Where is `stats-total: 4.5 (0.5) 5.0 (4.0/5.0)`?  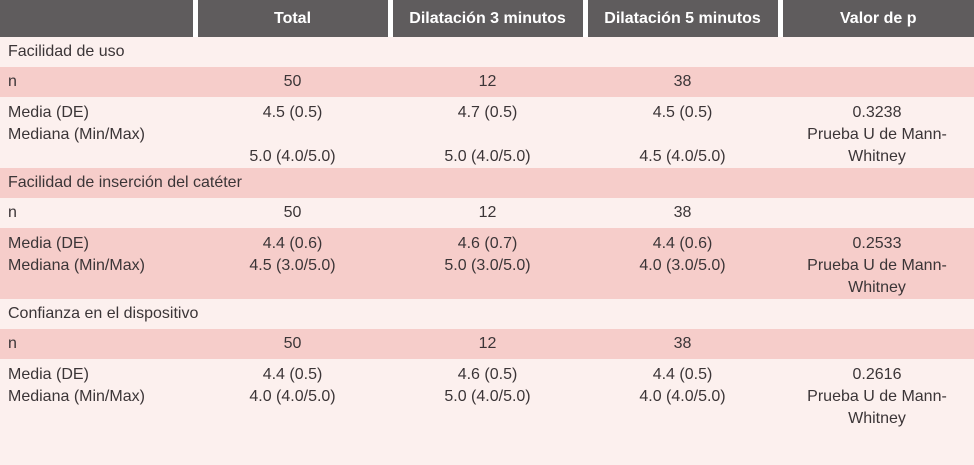
stats-total: 4.5 (0.5) 5.0 (4.0/5.0) is located at coordinates (292, 132).